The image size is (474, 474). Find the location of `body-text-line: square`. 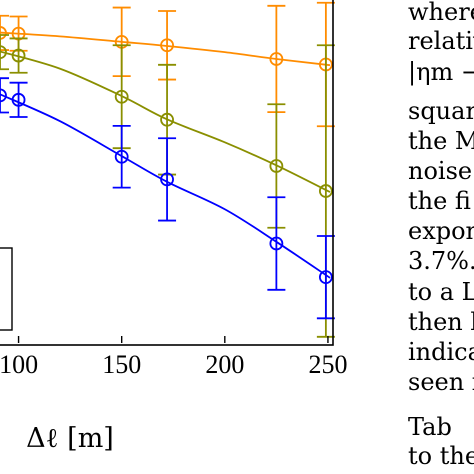

body-text-line: square is located at coordinates (441, 111).